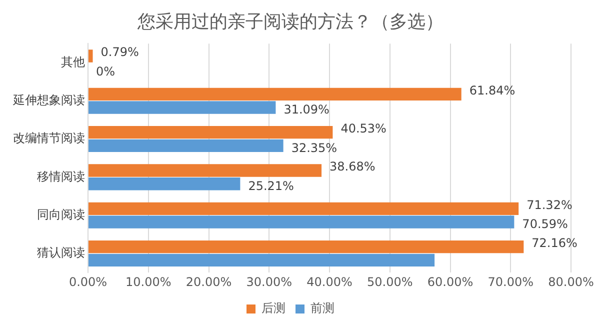 Image resolution: width=611 pixels, height=327 pixels. What do you see at coordinates (61, 214) in the screenshot?
I see `y-tick-label: 同向阅读` at bounding box center [61, 214].